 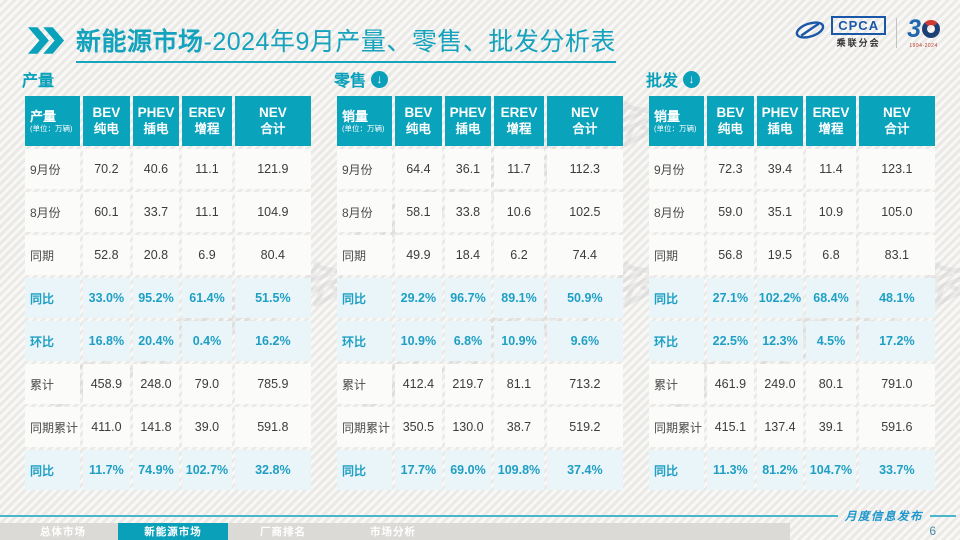 I want to click on table-cell: 51.5%, so click(x=272, y=298).